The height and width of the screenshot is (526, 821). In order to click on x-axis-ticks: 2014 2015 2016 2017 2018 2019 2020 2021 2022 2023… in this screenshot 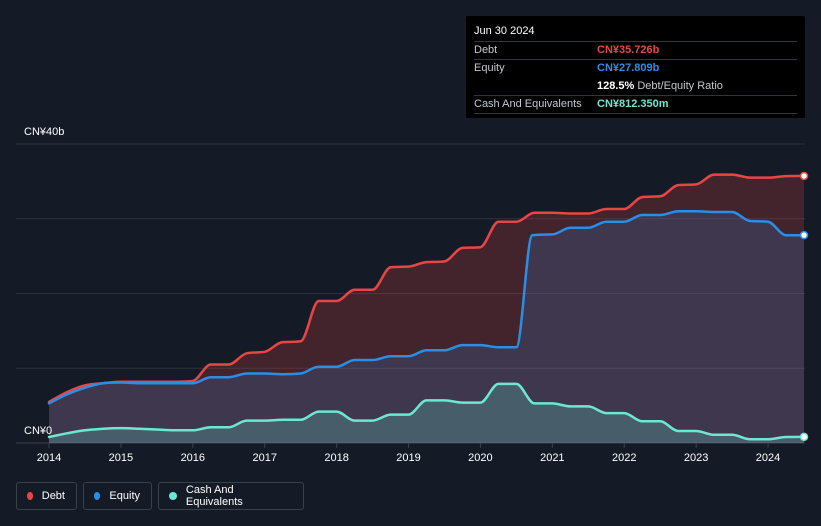, I will do `click(408, 453)`.